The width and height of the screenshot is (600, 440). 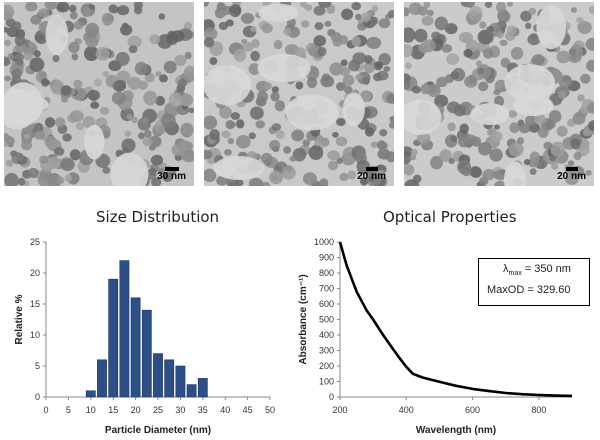 I want to click on y-tick-label: 25, so click(x=35, y=242).